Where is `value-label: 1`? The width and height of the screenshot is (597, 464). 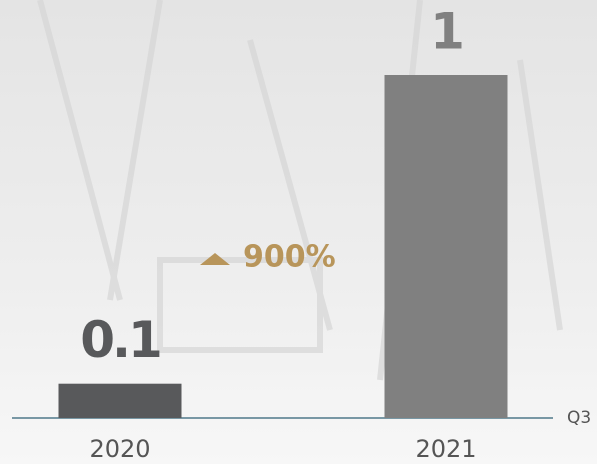
value-label: 1 is located at coordinates (446, 32).